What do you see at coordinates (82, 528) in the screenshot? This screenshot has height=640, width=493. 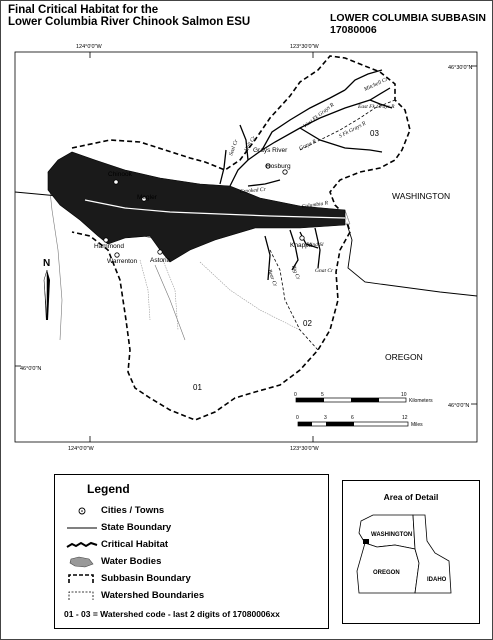 I see `state-boundary-symbol-icon` at bounding box center [82, 528].